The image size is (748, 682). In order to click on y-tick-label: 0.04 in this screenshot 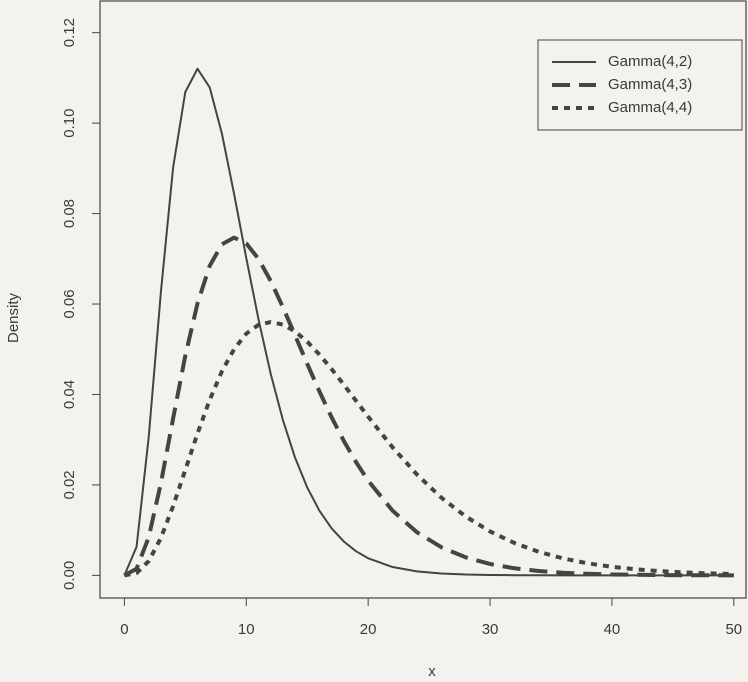, I will do `click(69, 394)`.